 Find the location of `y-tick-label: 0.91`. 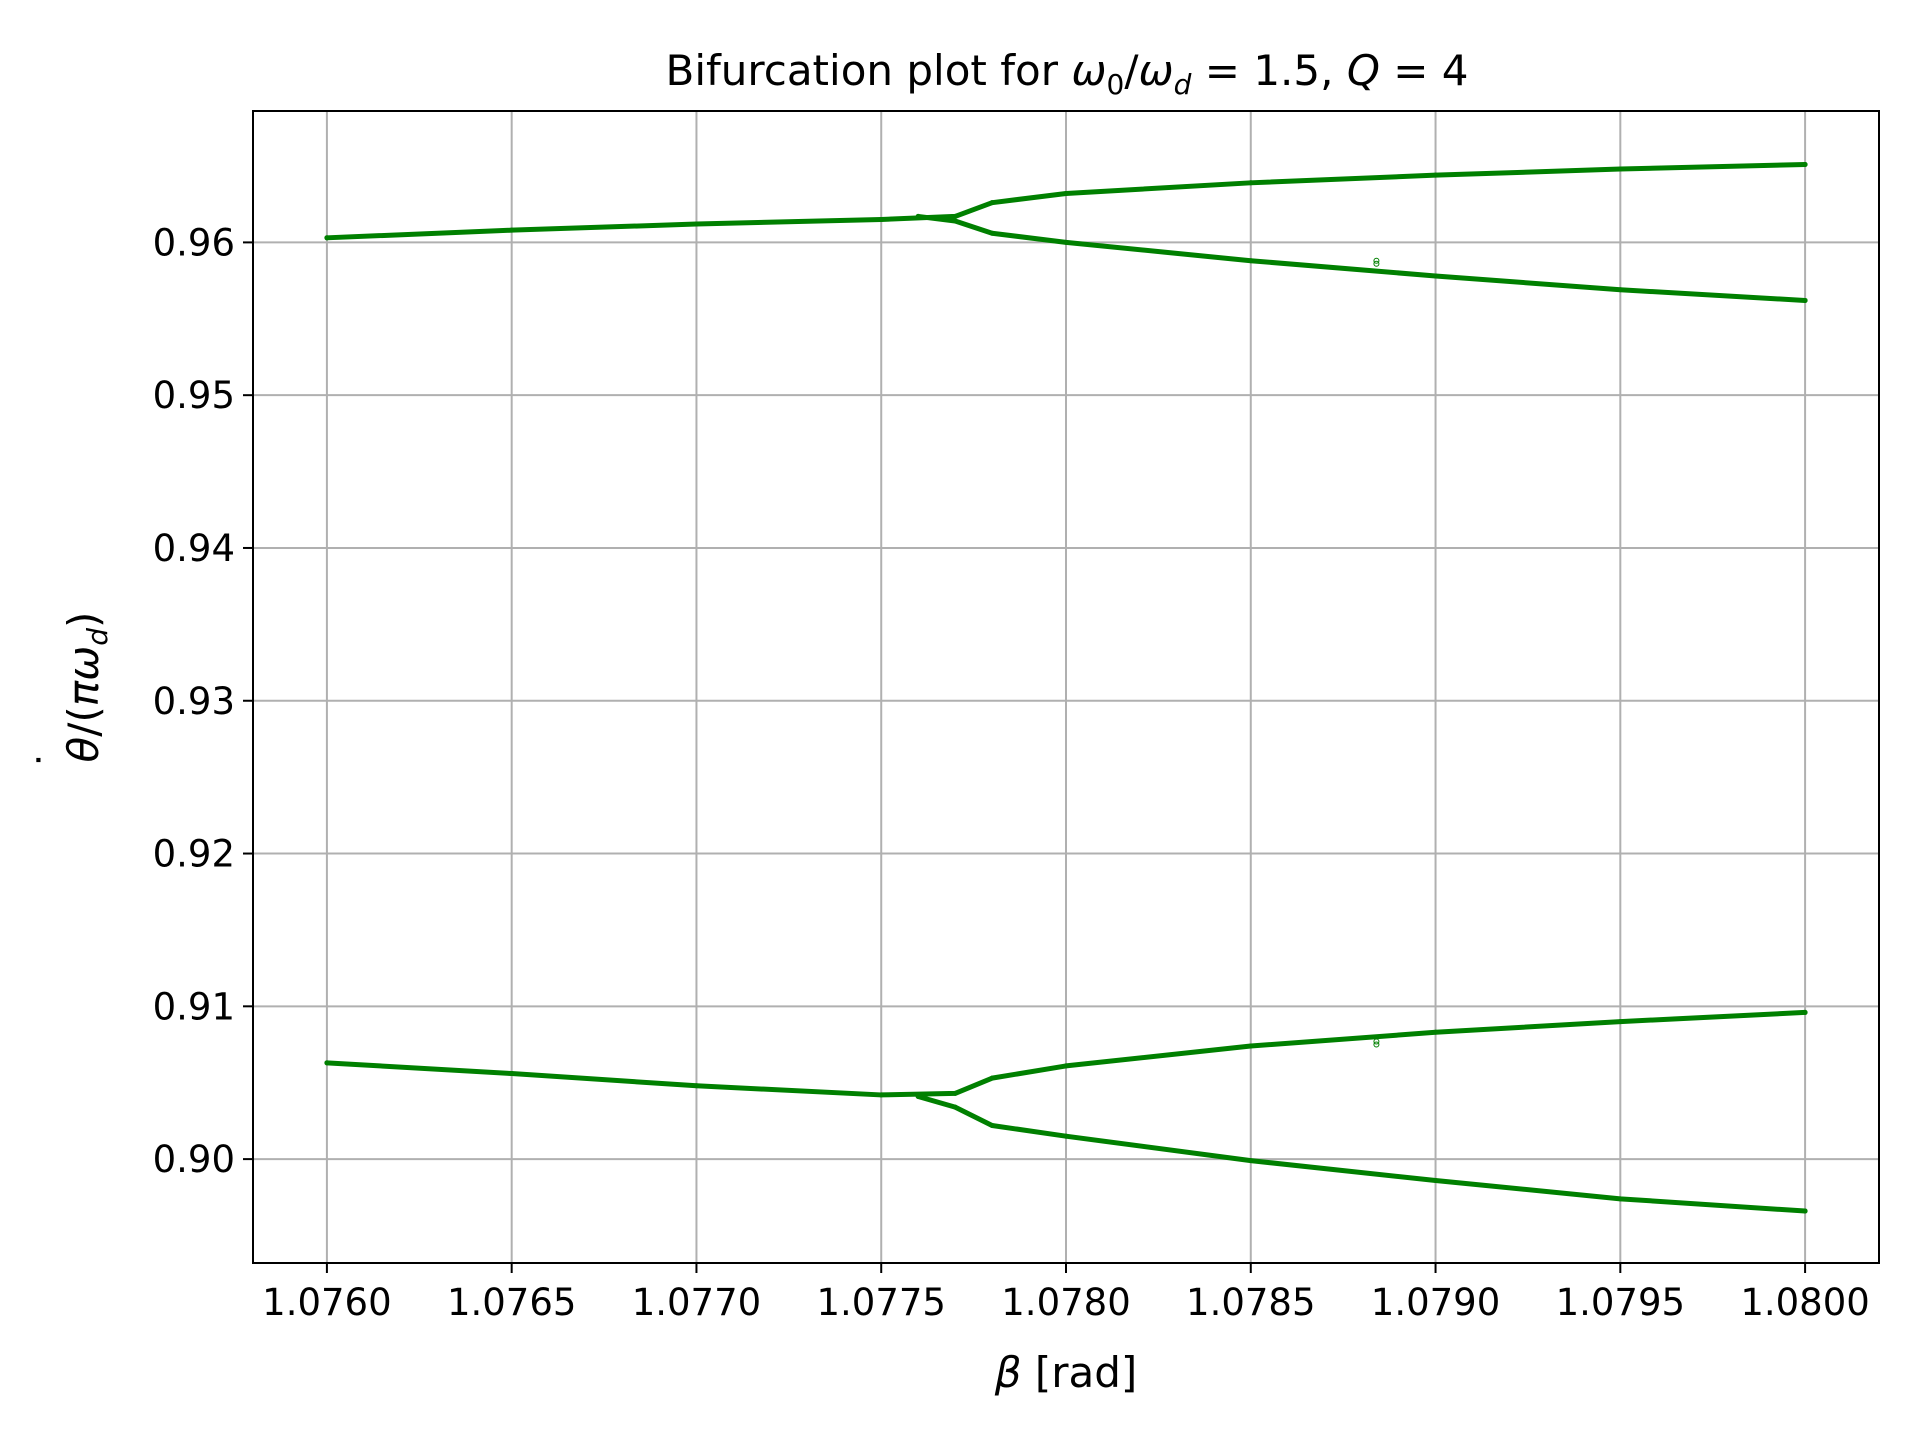

y-tick-label: 0.91 is located at coordinates (194, 1006).